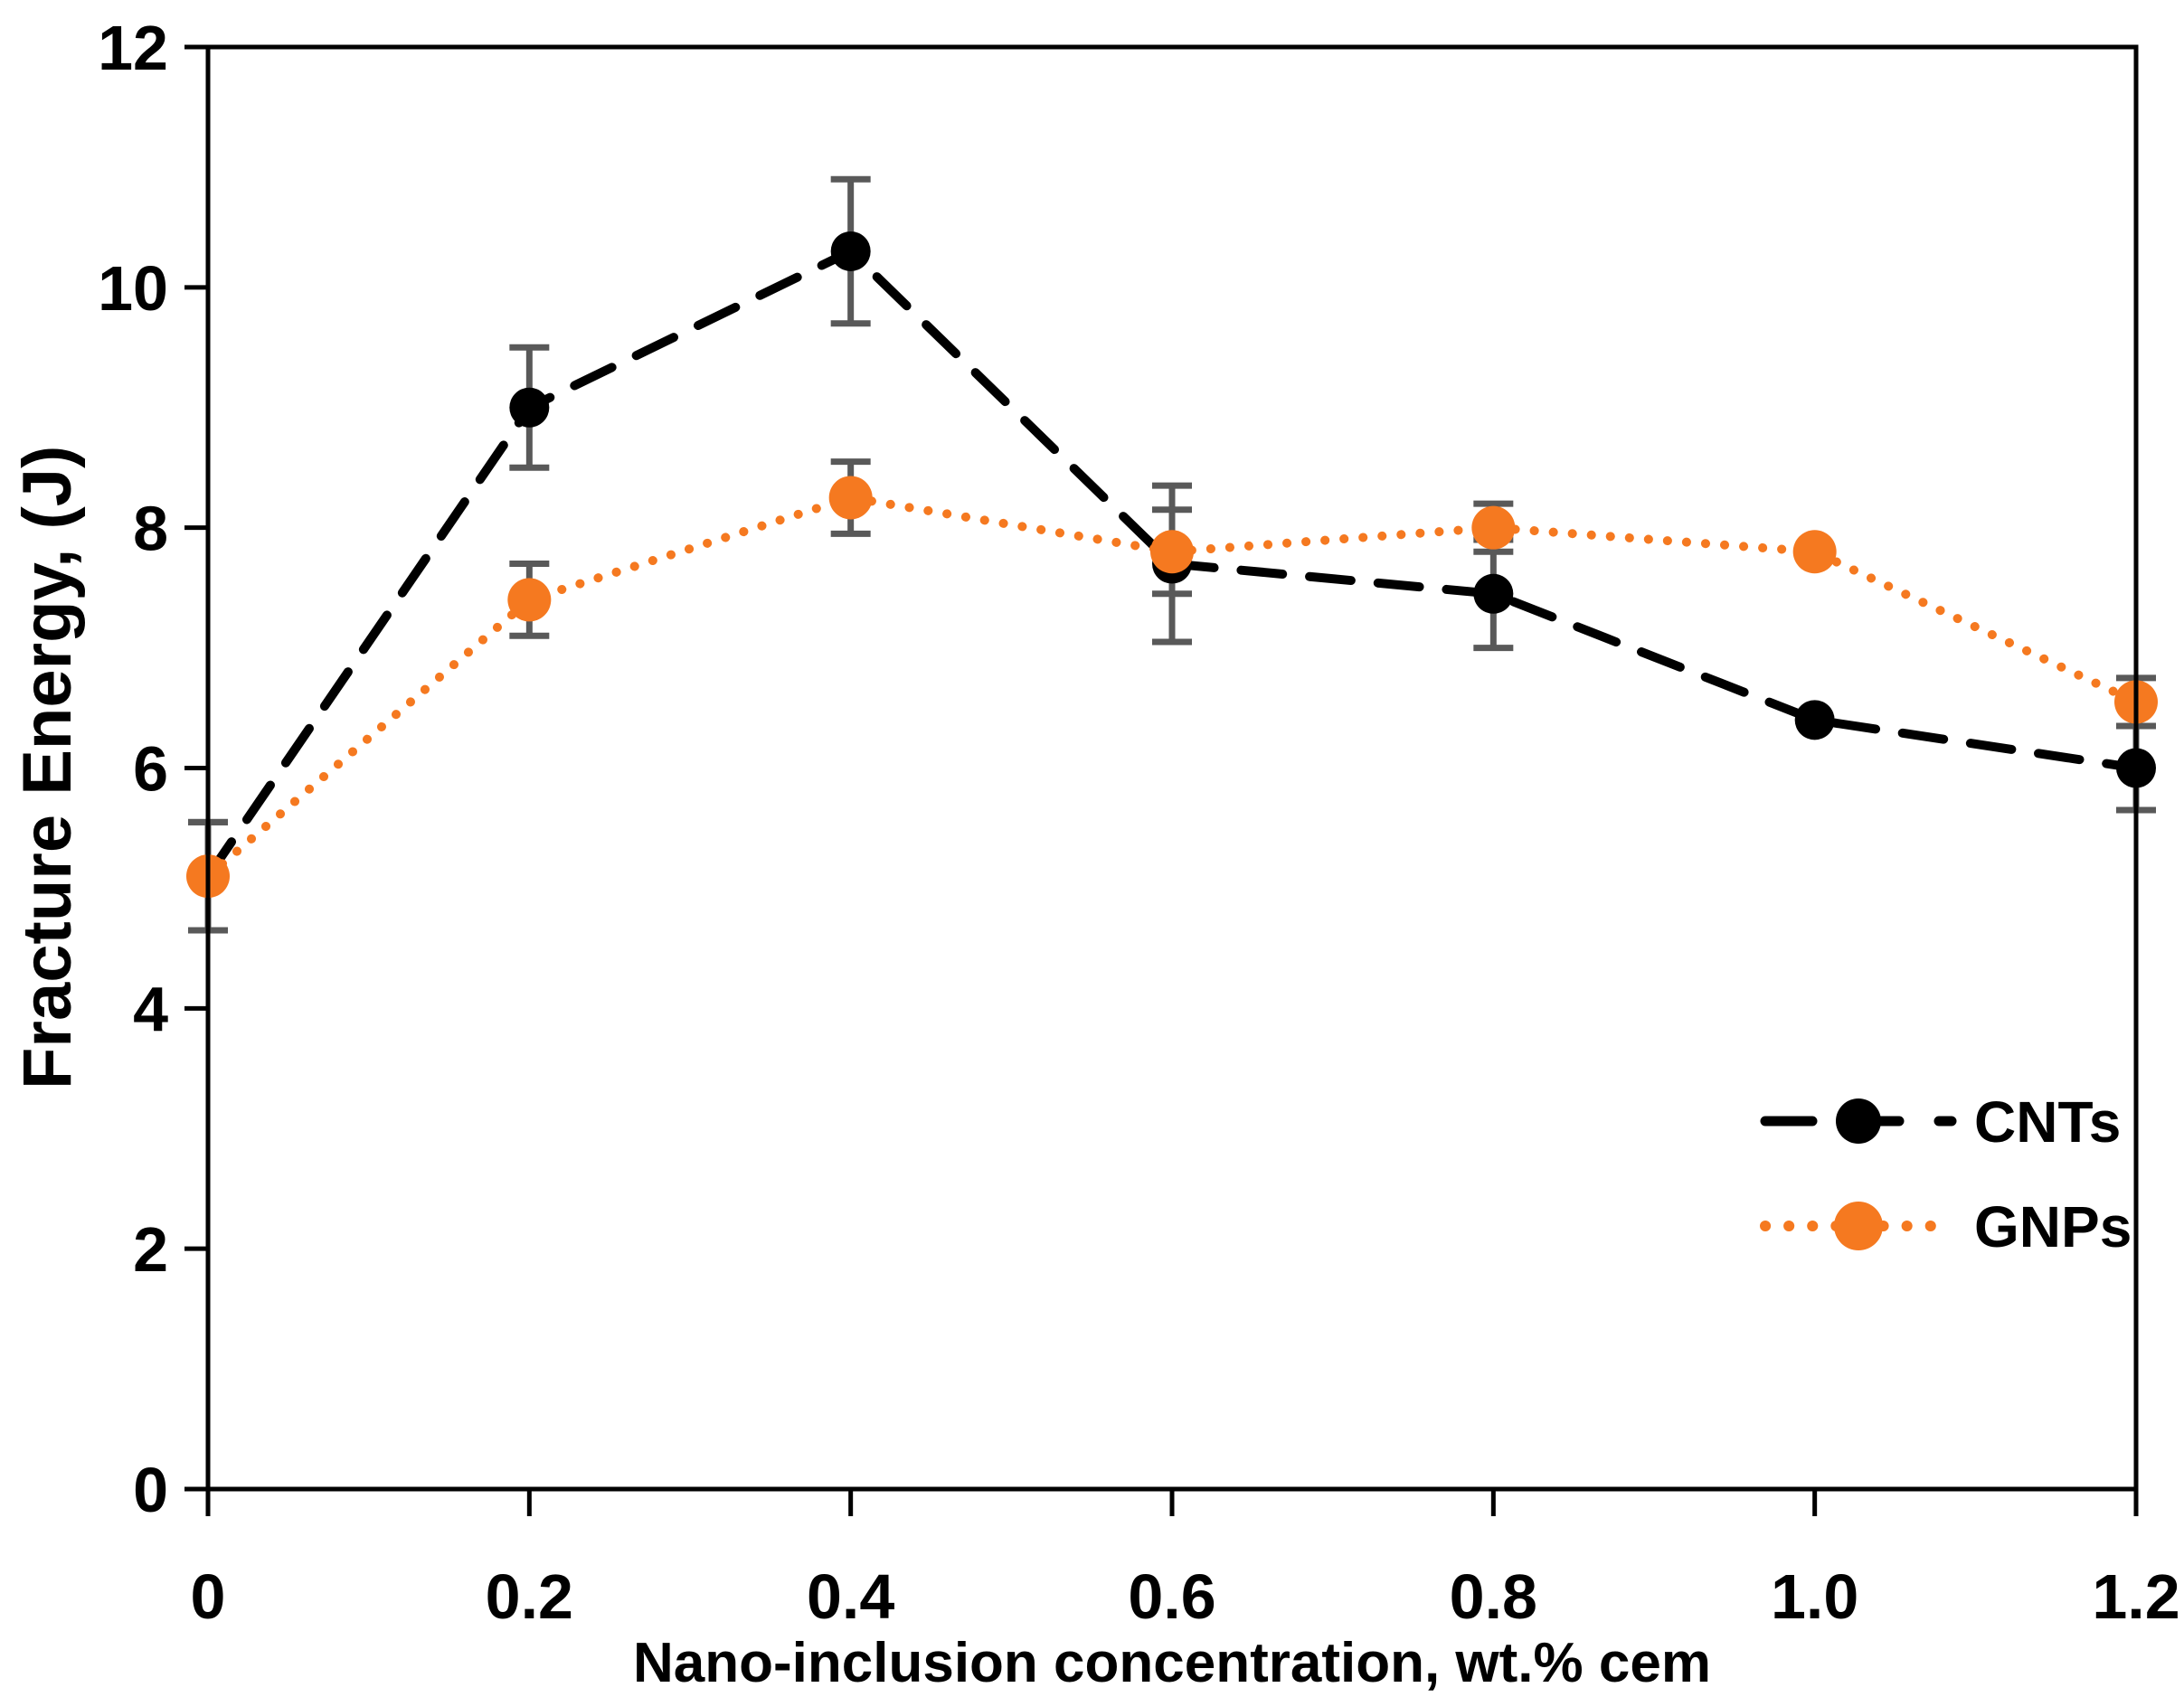  I want to click on x-tick-label: 0.6, so click(1172, 1596).